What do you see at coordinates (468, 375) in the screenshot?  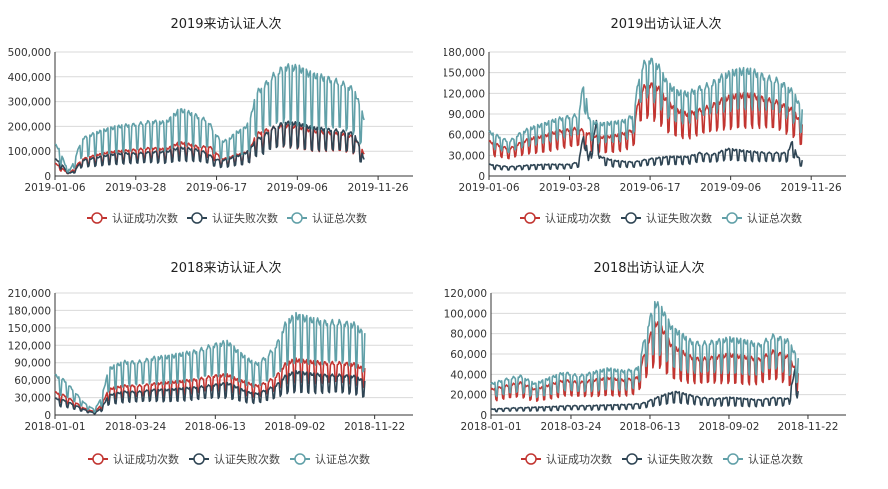 I see `y-tick-label: 40,000` at bounding box center [468, 375].